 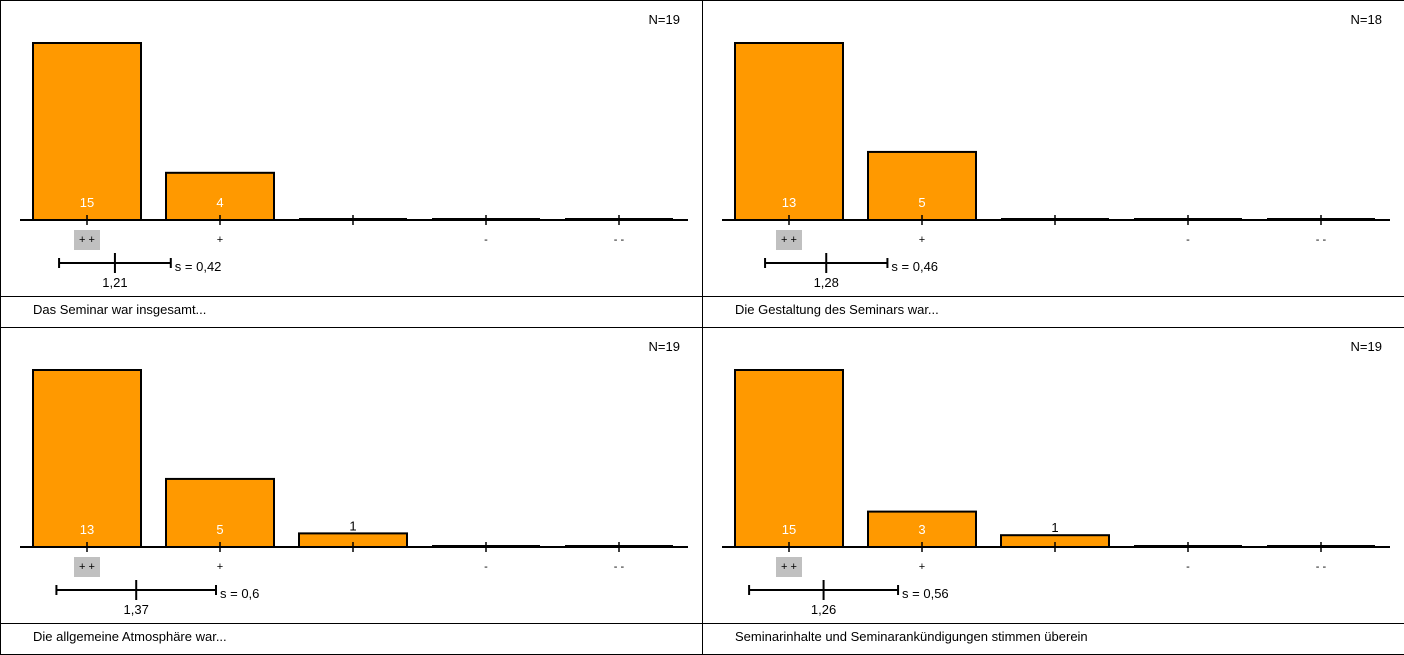 I want to click on n-label: N=18, so click(x=1366, y=19).